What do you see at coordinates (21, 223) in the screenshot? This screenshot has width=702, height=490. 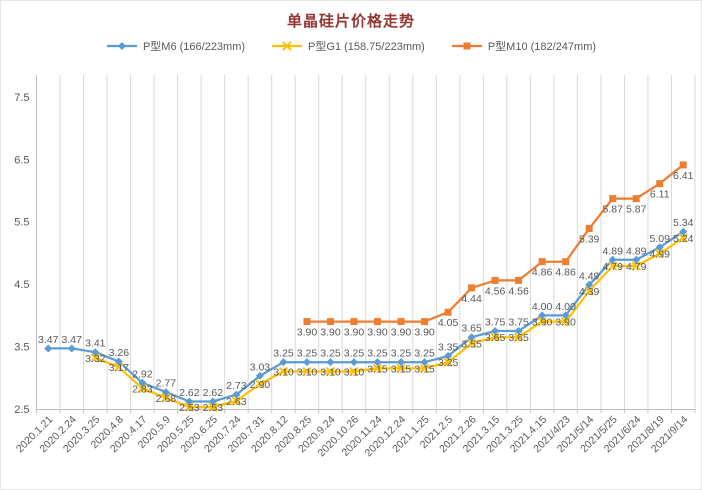 I see `svg-text: 5.5` at bounding box center [21, 223].